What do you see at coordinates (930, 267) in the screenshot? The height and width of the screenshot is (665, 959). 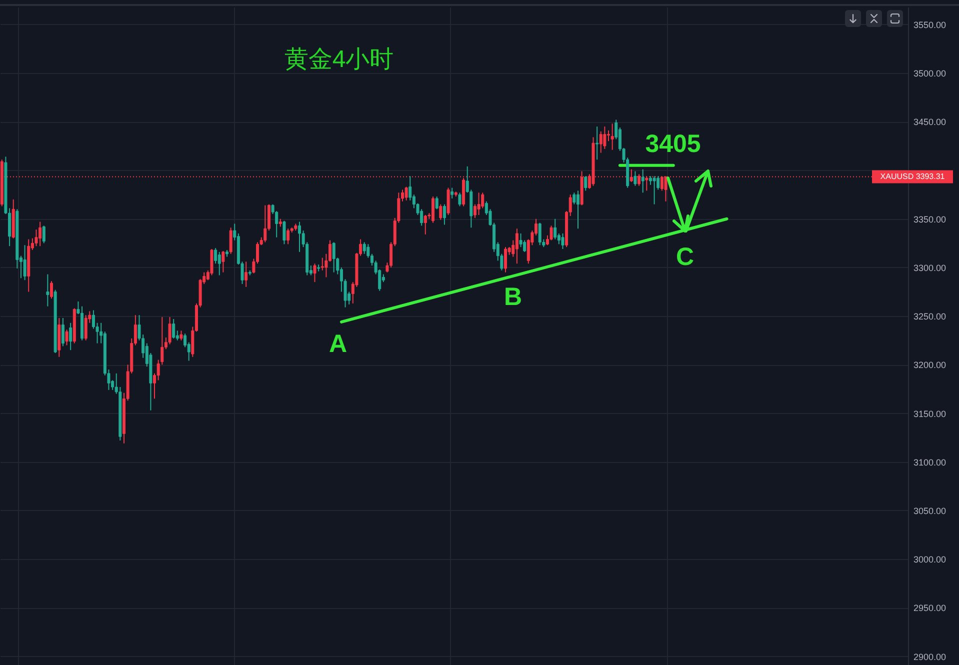 I see `y-tick-label: 3300.00` at bounding box center [930, 267].